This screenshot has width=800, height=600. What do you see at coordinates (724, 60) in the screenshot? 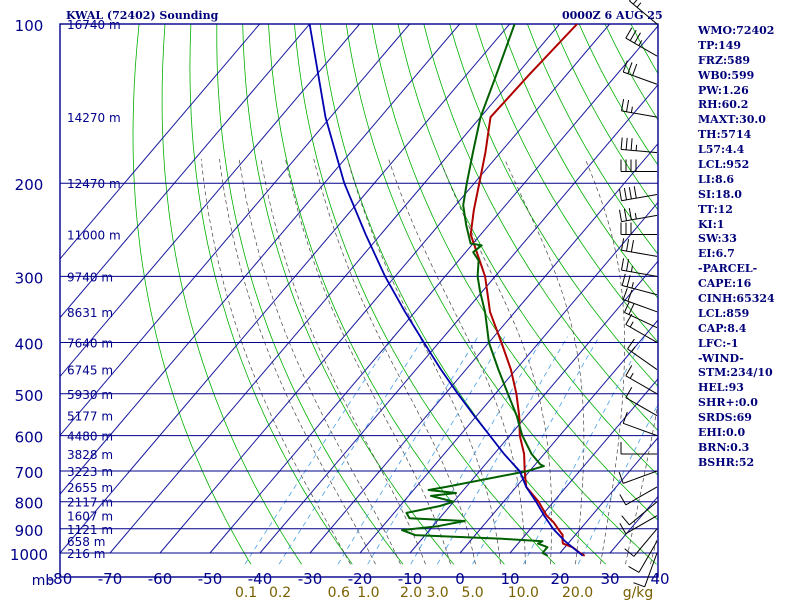
I see `index-item: FRZ:589` at bounding box center [724, 60].